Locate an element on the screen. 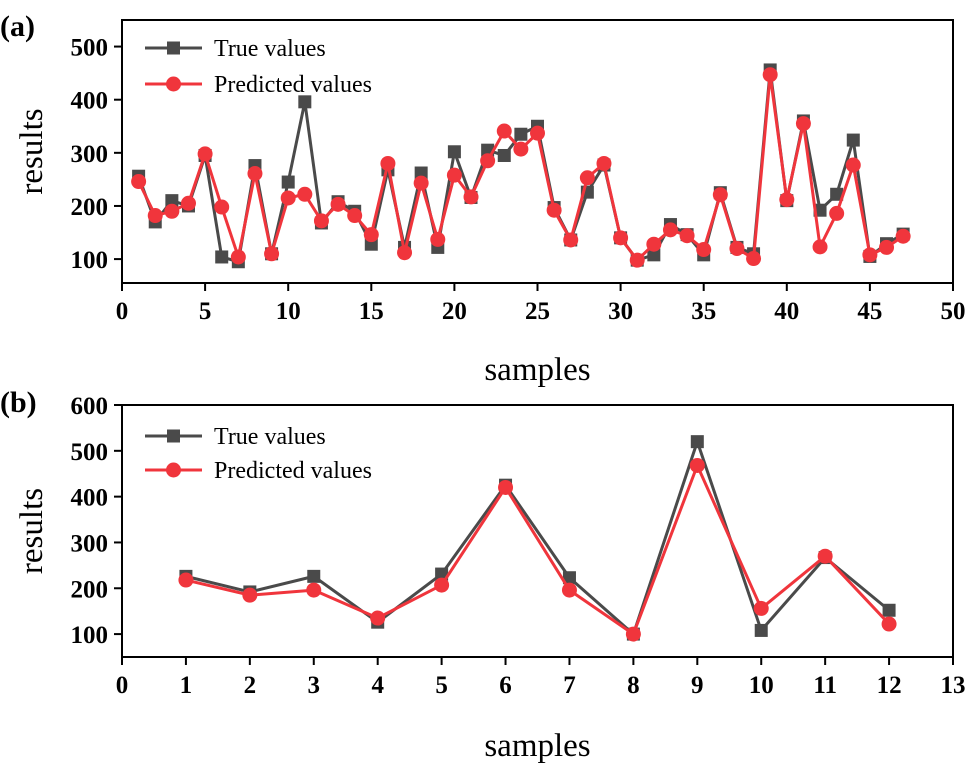  x-tick-label: 50 is located at coordinates (953, 311).